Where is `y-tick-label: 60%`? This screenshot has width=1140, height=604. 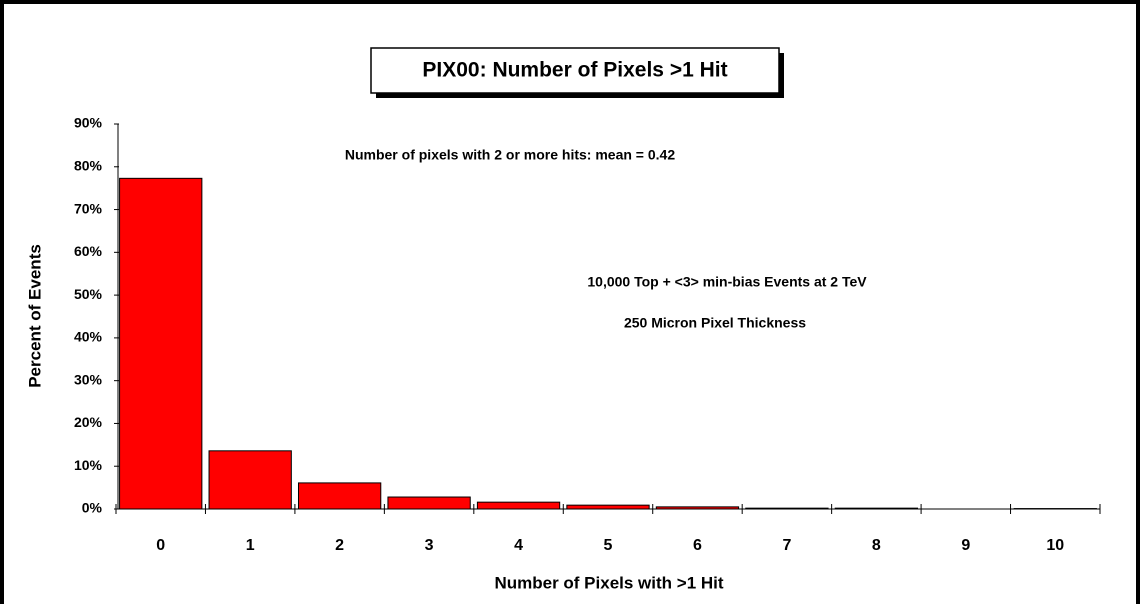 y-tick-label: 60% is located at coordinates (88, 251).